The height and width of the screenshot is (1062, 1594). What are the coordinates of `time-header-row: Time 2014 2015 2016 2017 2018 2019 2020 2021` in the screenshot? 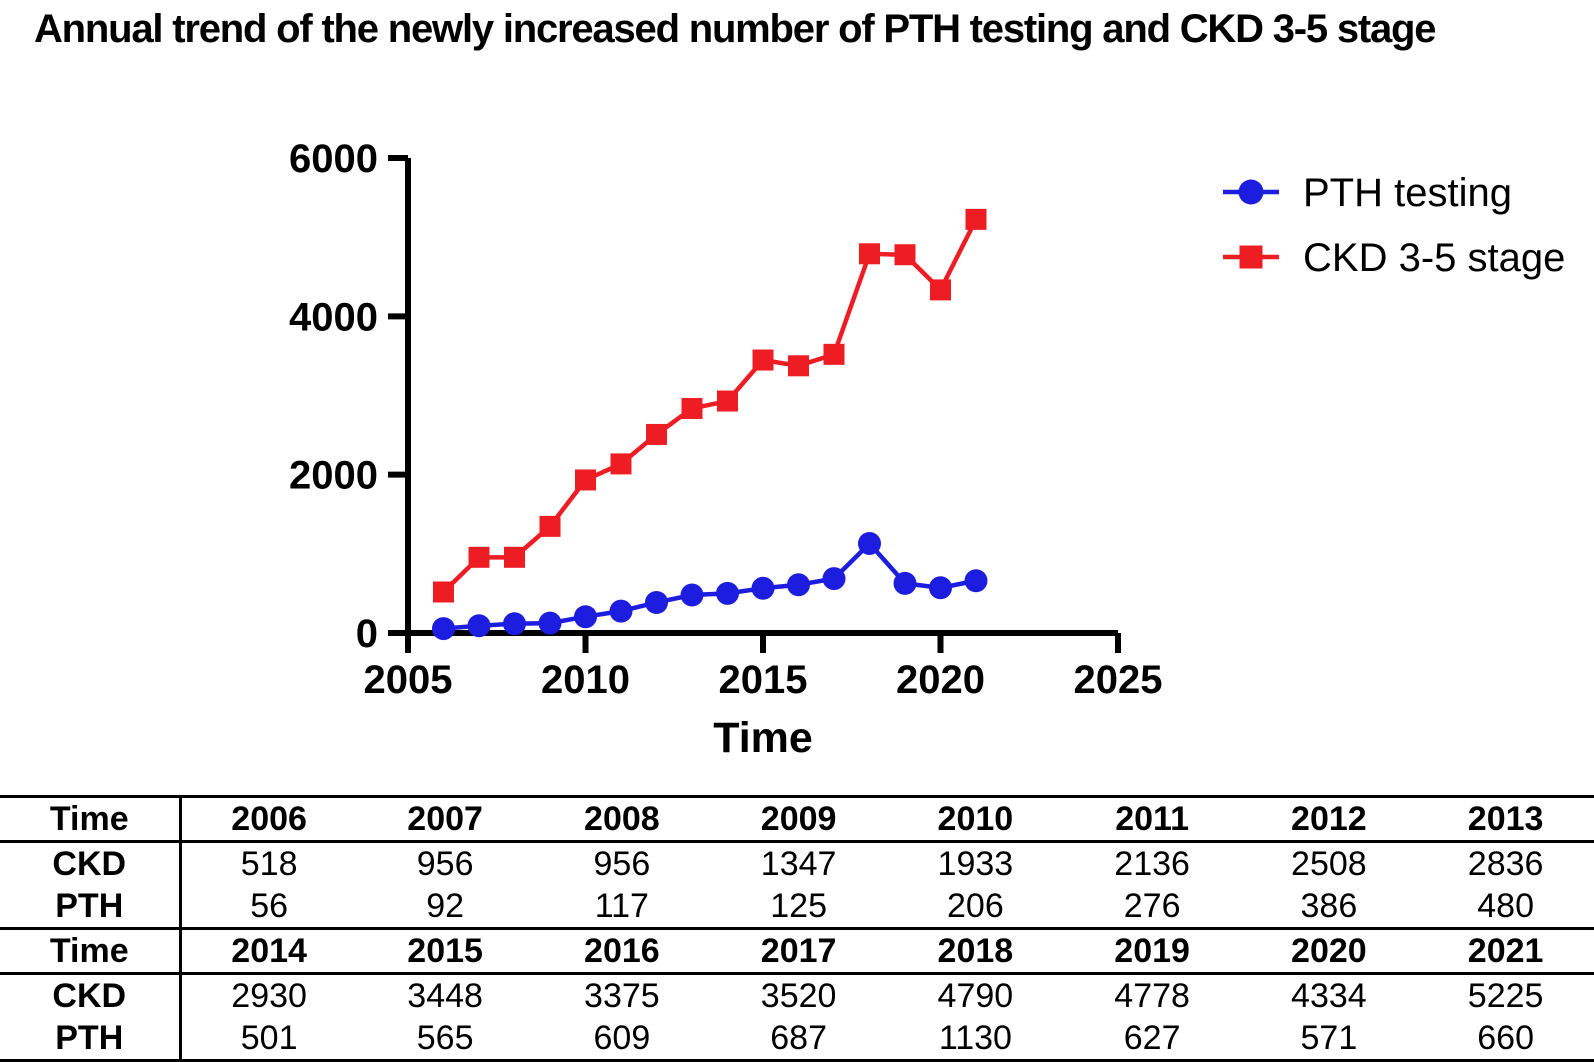 It's located at (797, 951).